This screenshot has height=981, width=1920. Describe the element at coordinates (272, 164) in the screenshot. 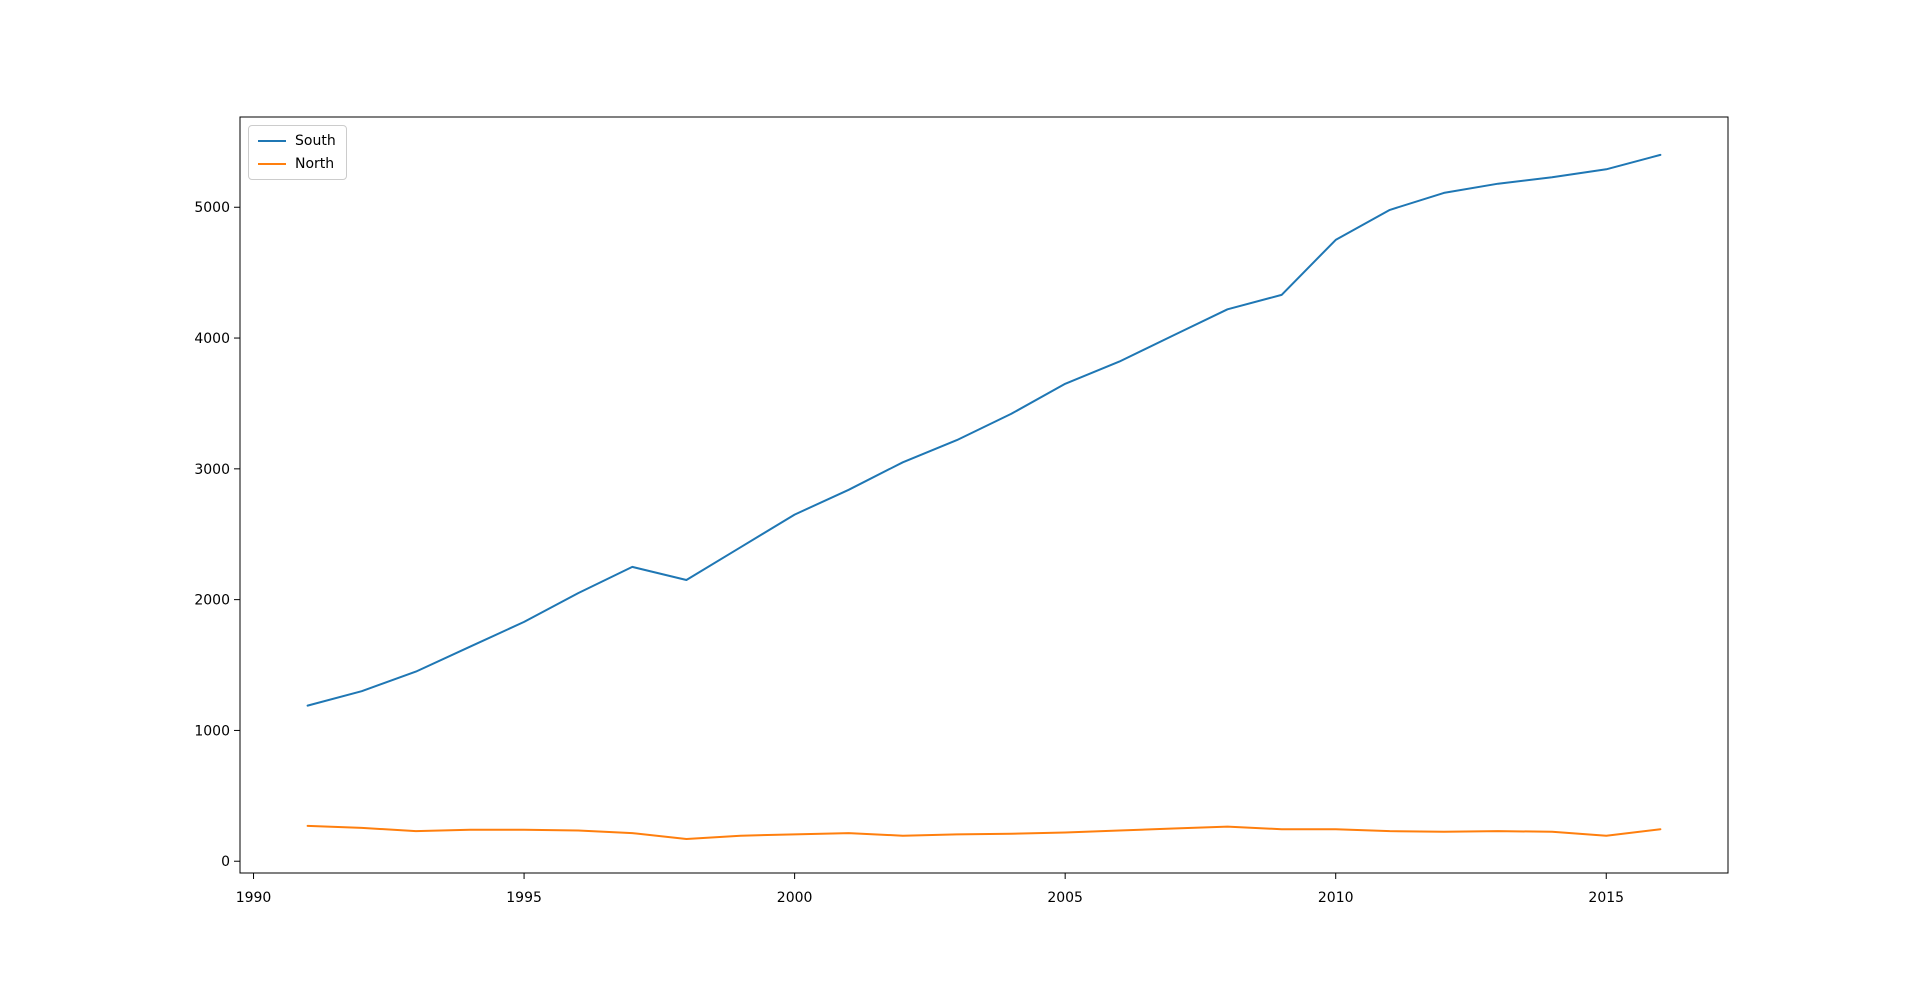

I see `legend-swatch-north` at that location.